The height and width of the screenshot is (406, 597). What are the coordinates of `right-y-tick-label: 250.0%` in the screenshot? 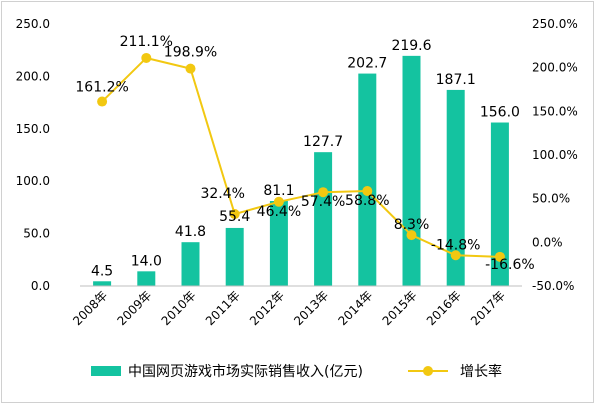 It's located at (555, 24).